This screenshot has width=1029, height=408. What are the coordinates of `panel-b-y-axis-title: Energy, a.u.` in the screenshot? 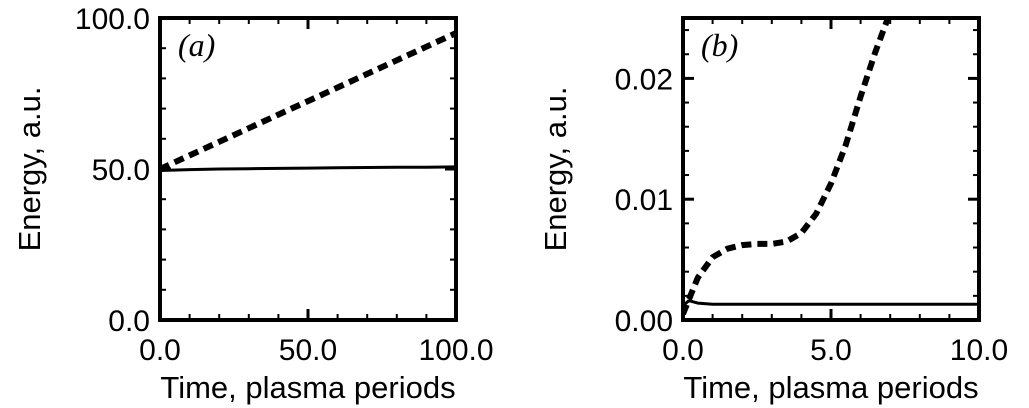 It's located at (555, 169).